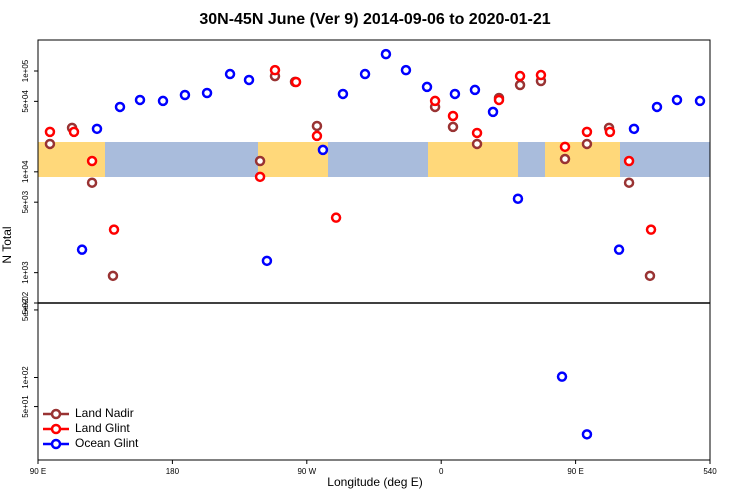 The image size is (750, 500). Describe the element at coordinates (25, 171) in the screenshot. I see `y-tick-label: 1e+04` at that location.